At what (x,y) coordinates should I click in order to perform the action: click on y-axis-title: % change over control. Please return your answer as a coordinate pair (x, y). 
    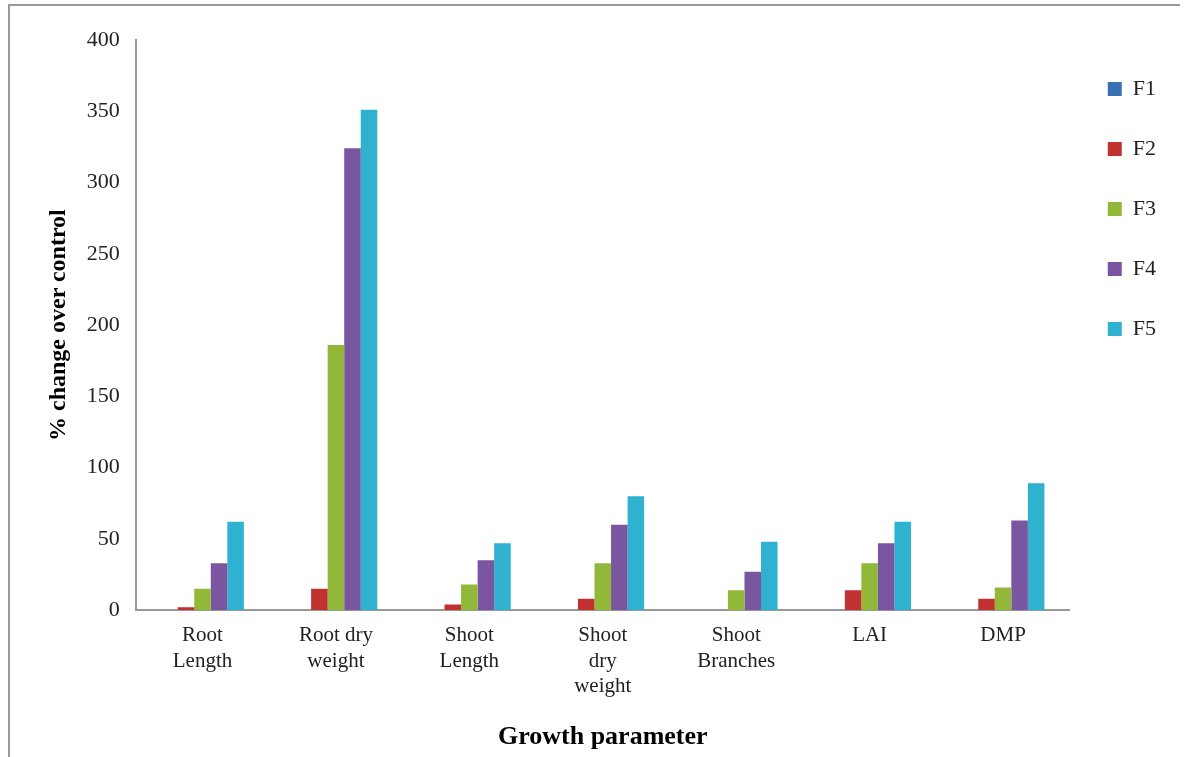
    Looking at the image, I should click on (56, 324).